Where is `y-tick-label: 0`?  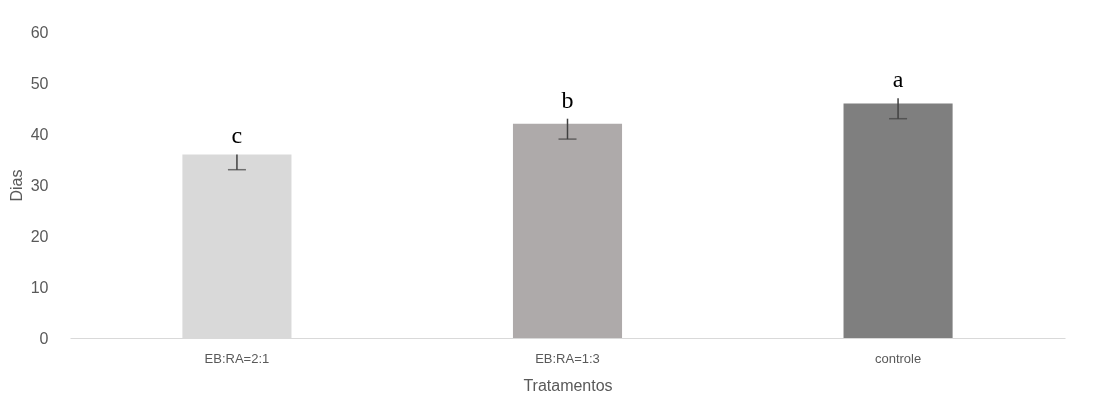
y-tick-label: 0 is located at coordinates (44, 338).